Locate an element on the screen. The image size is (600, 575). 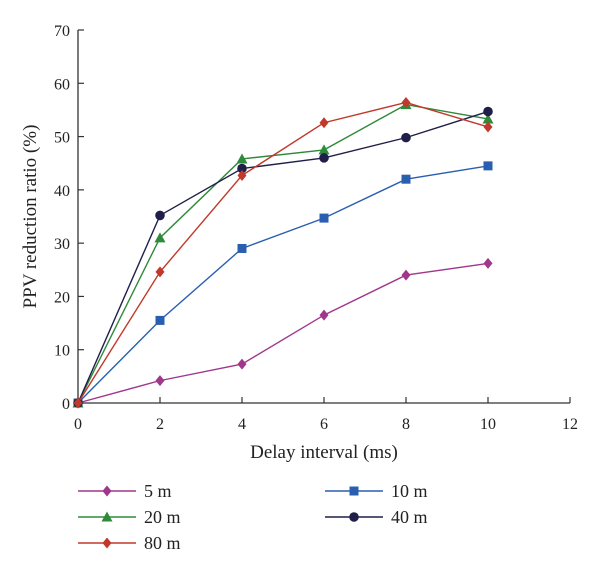
legend-item: 40 m is located at coordinates (376, 517).